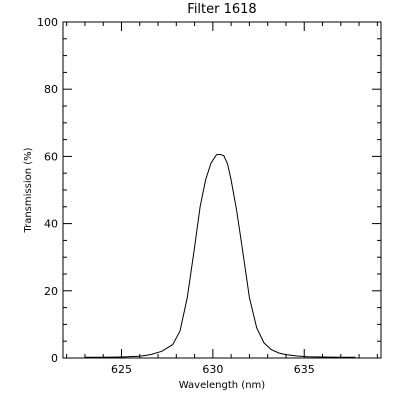  Describe the element at coordinates (54, 358) in the screenshot. I see `y-tick-label: 0` at that location.